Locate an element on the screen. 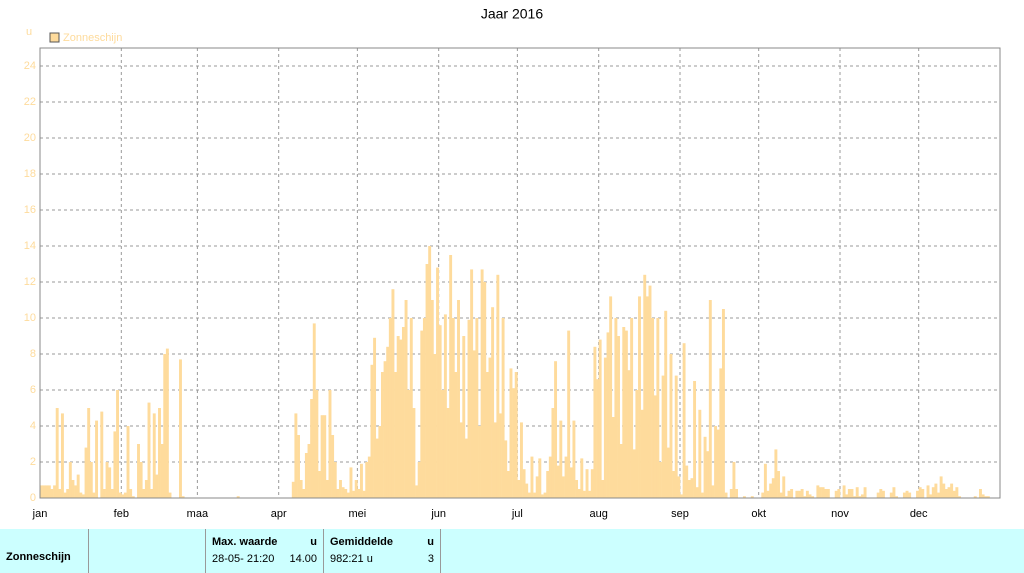 Image resolution: width=1024 pixels, height=573 pixels. y-tick-label: 18 is located at coordinates (30, 174).